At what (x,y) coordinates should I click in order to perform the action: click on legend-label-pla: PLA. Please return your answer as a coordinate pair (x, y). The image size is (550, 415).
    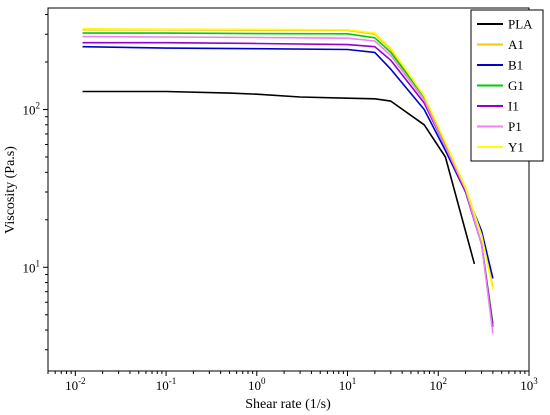
    Looking at the image, I should click on (520, 24).